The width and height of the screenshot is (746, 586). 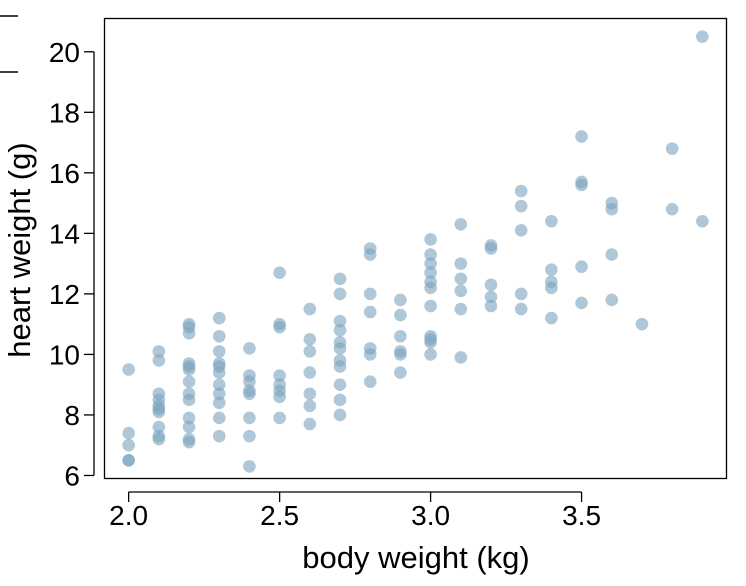 What do you see at coordinates (19, 249) in the screenshot?
I see `y-axis-title: heart weight (g)` at bounding box center [19, 249].